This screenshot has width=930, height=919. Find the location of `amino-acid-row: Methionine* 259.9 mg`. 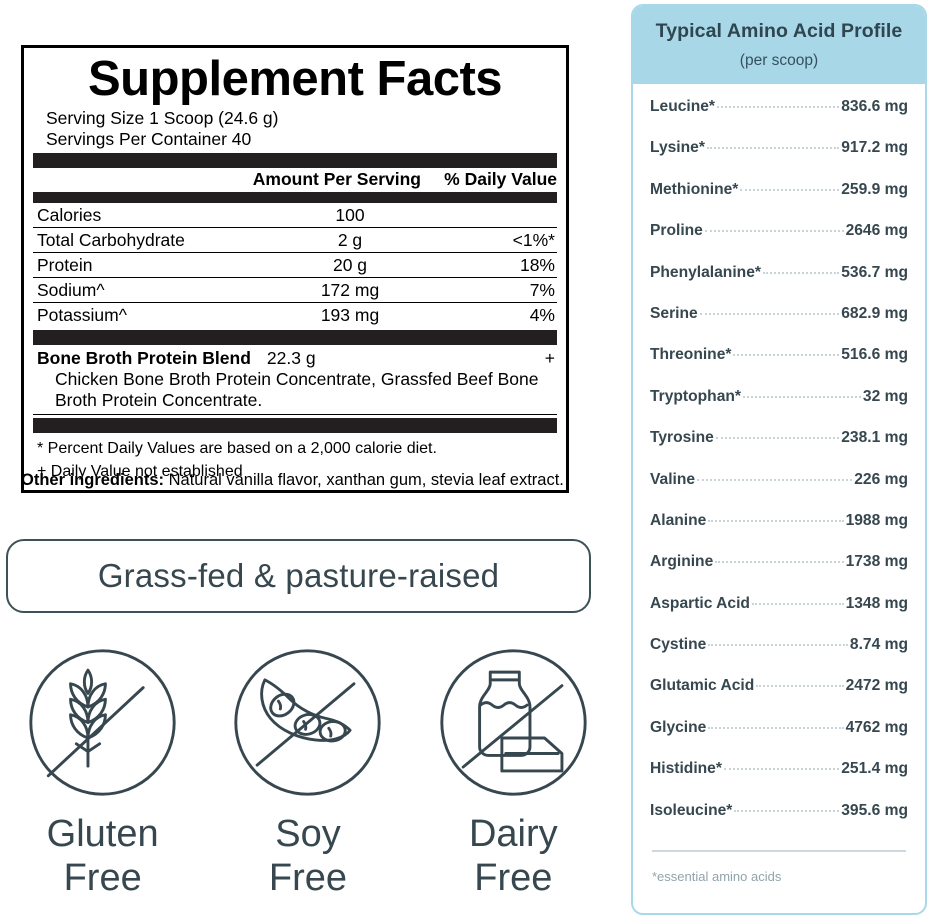

amino-acid-row: Methionine* 259.9 mg is located at coordinates (779, 201).